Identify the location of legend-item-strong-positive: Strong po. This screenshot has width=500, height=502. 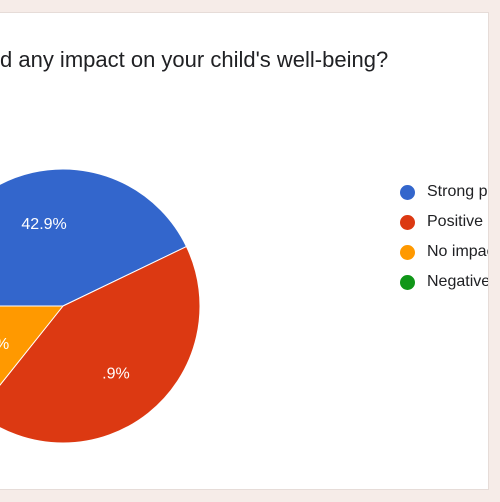
(444, 192).